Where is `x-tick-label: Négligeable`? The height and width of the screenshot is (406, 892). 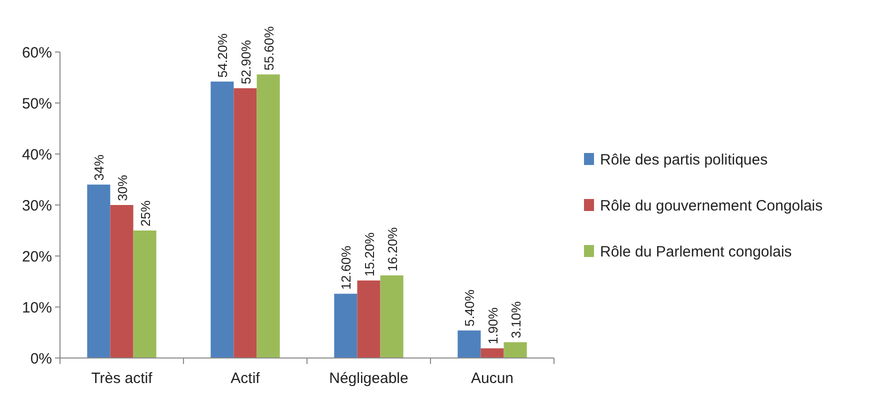 x-tick-label: Négligeable is located at coordinates (368, 378).